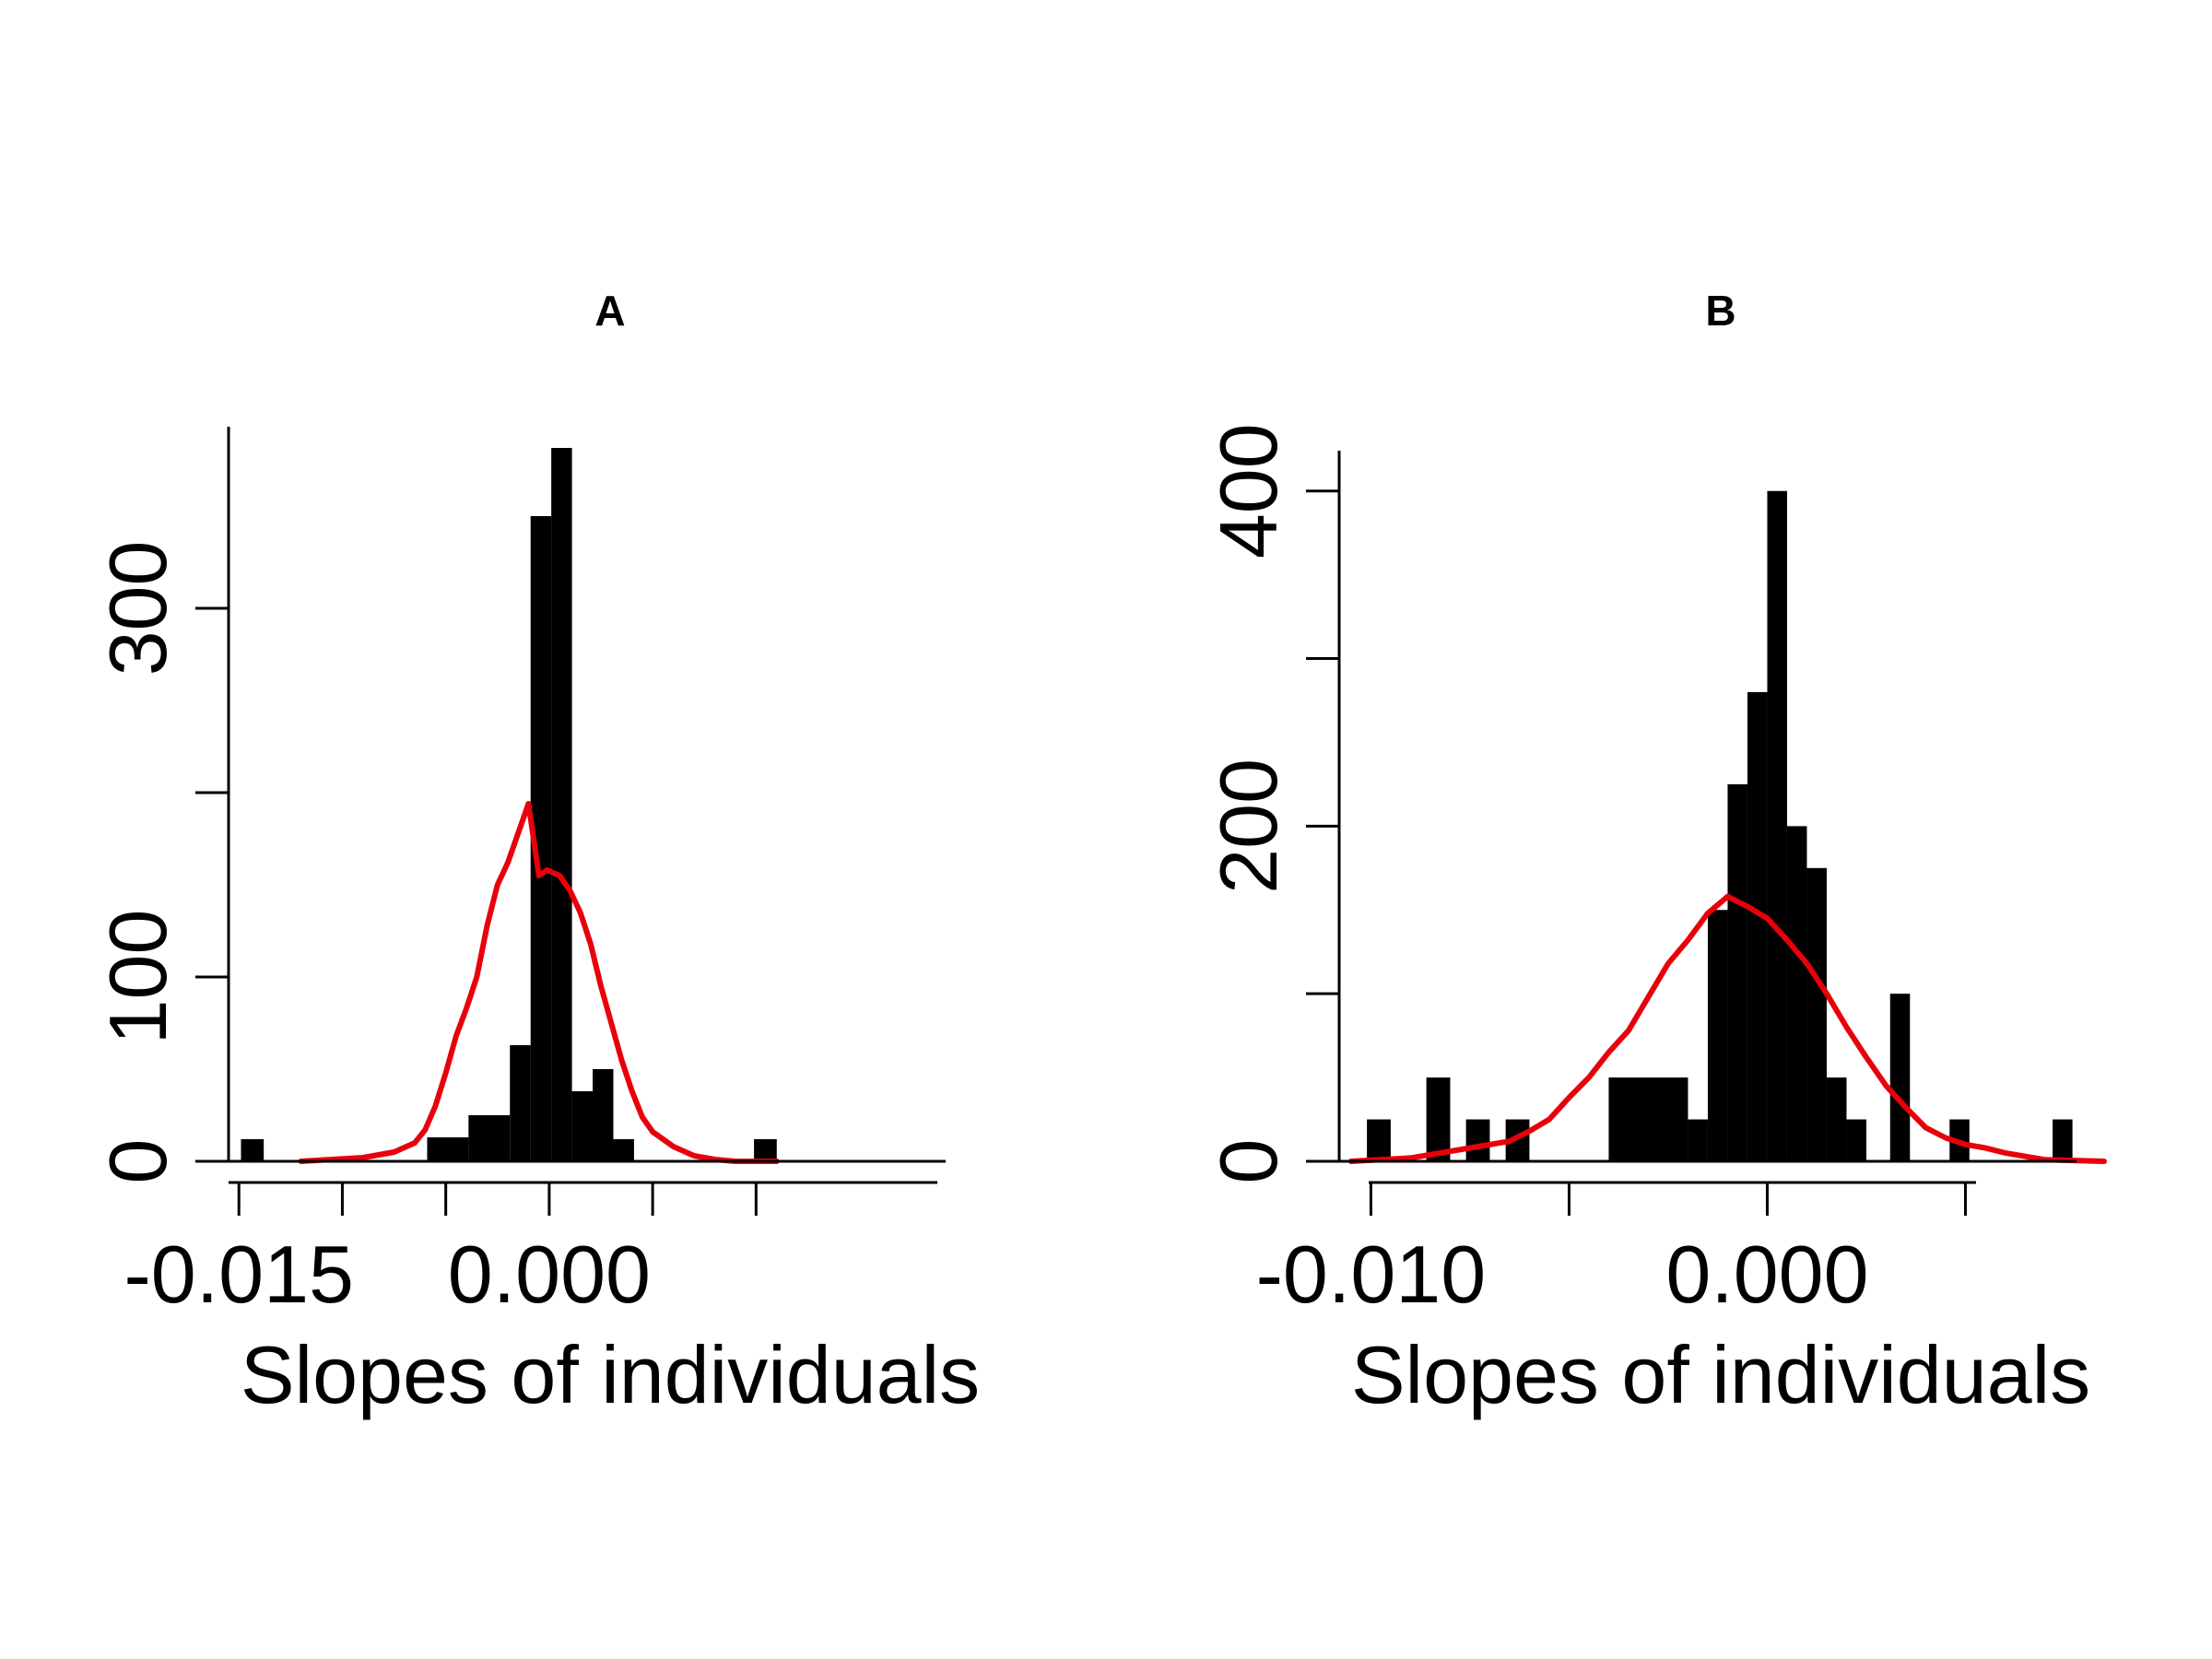 The width and height of the screenshot is (2212, 1659). I want to click on panel-b-density-curve, so click(1727, 1028).